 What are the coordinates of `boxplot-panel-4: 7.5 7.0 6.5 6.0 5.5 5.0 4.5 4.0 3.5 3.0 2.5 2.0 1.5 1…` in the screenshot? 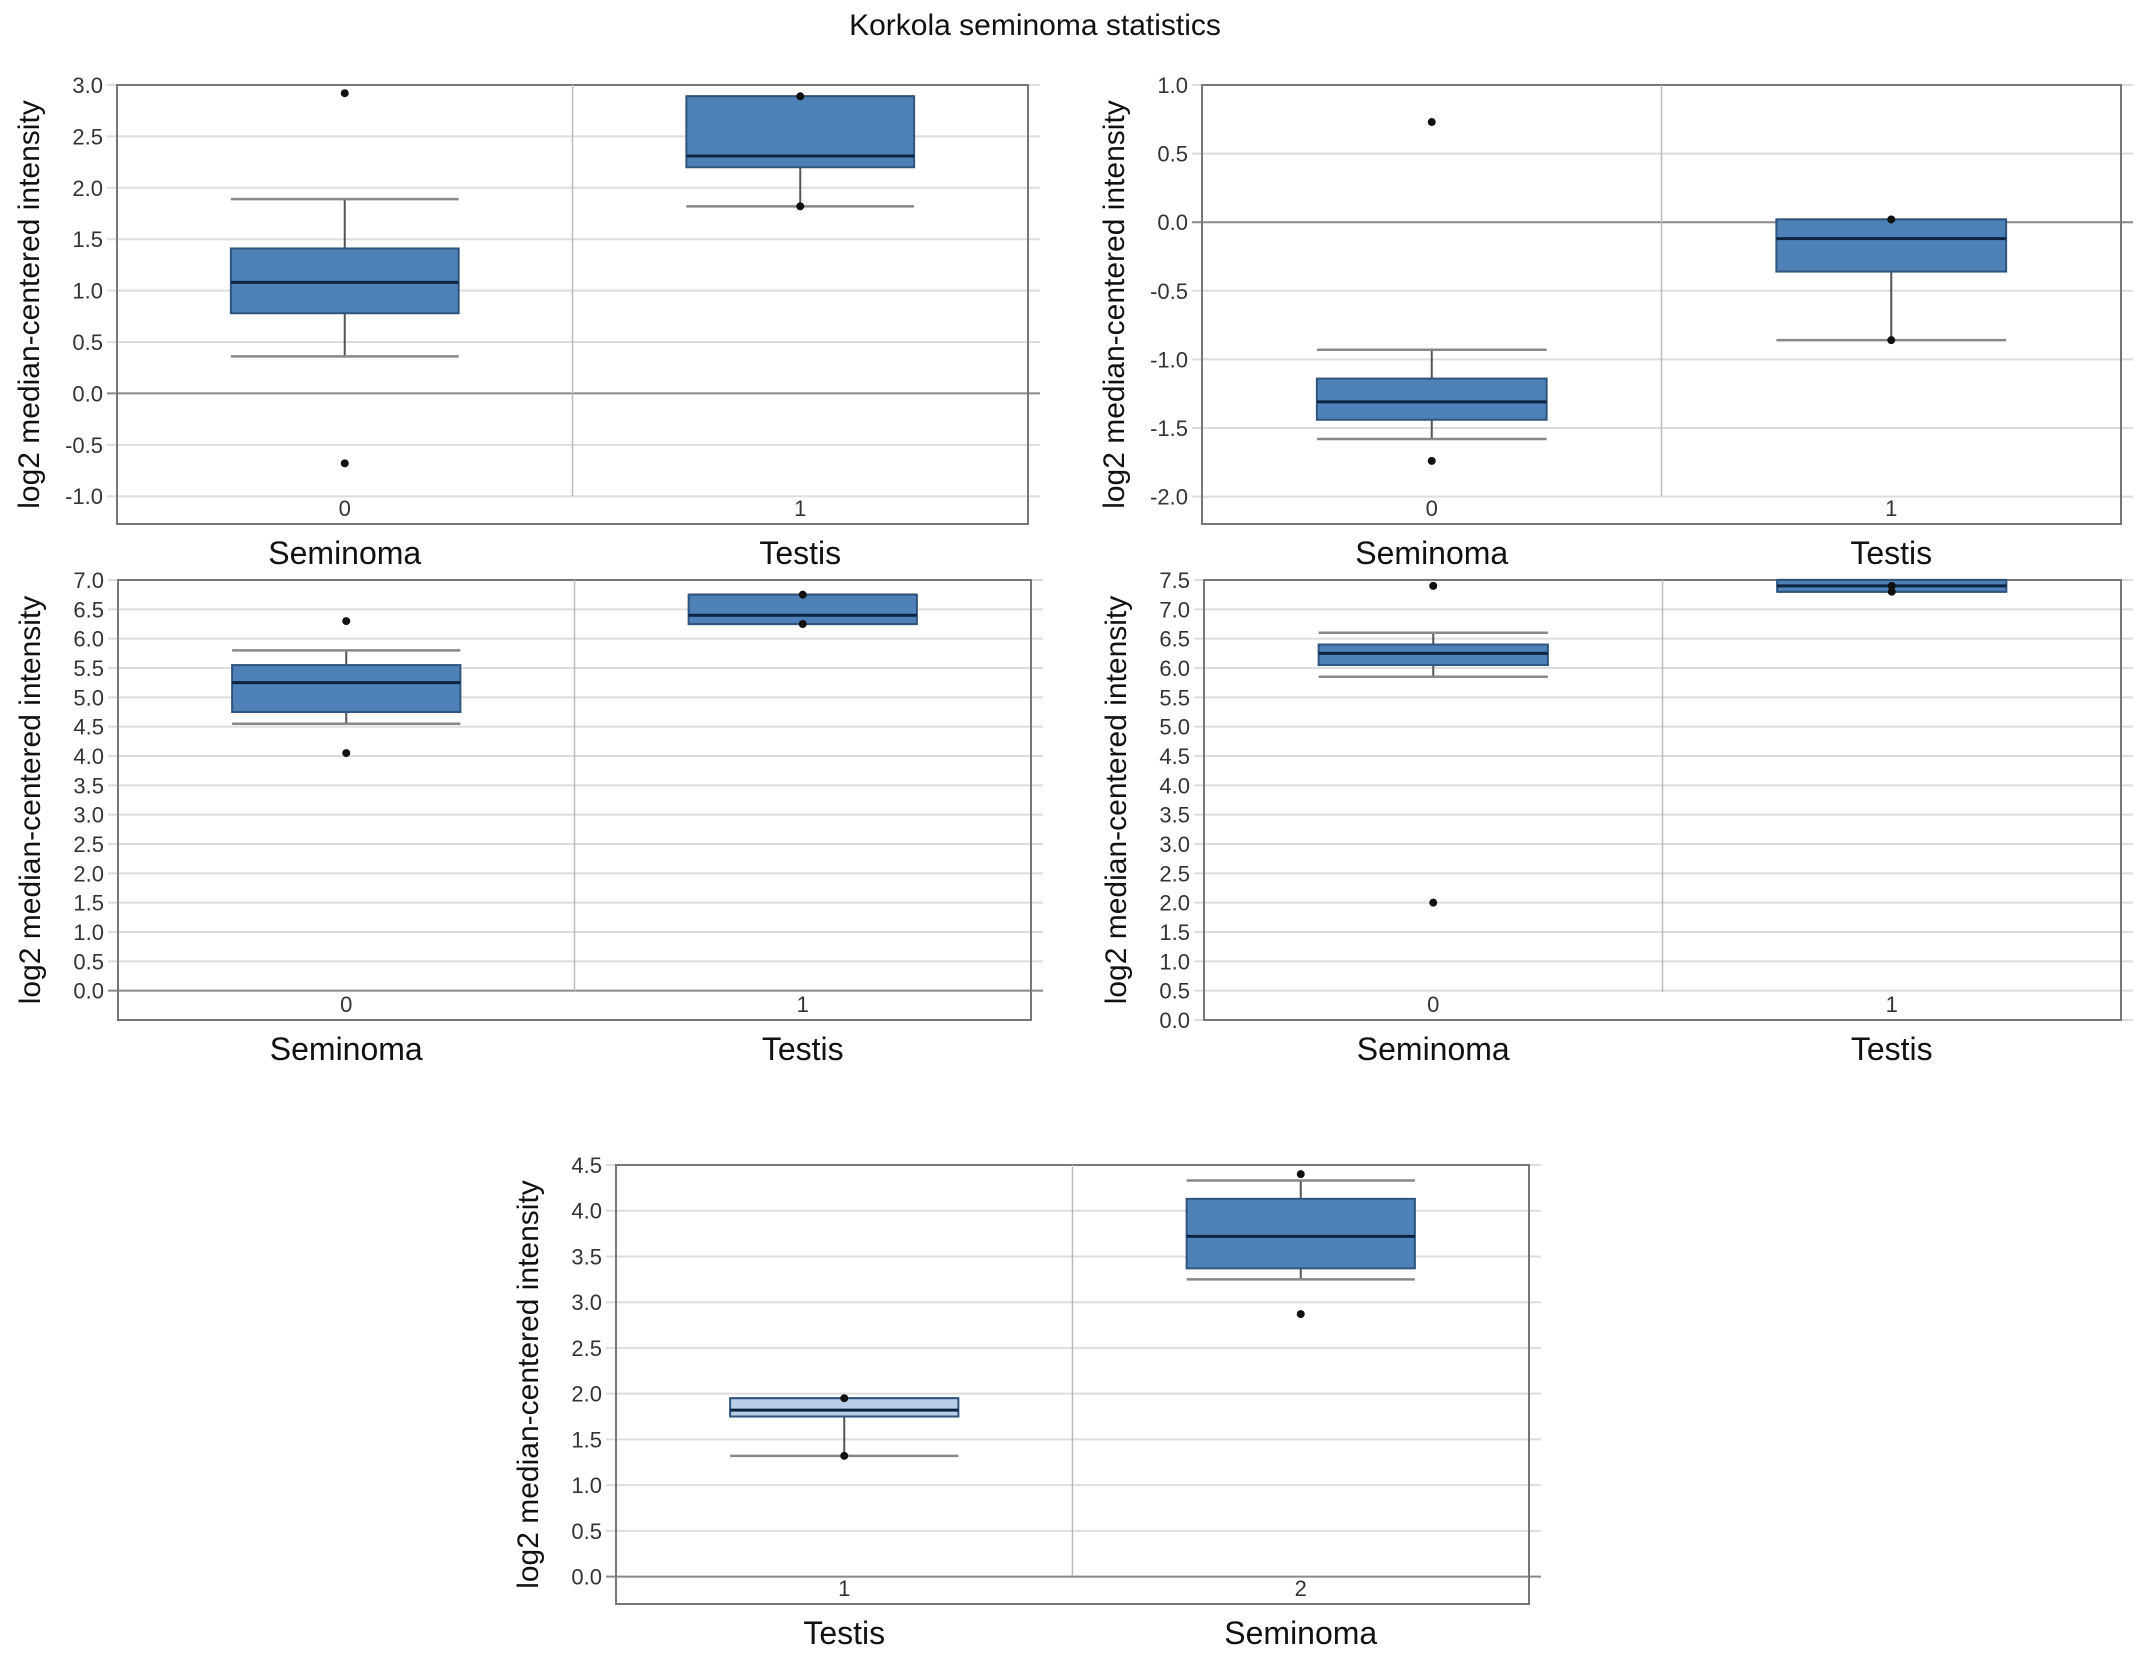 It's located at (1616, 817).